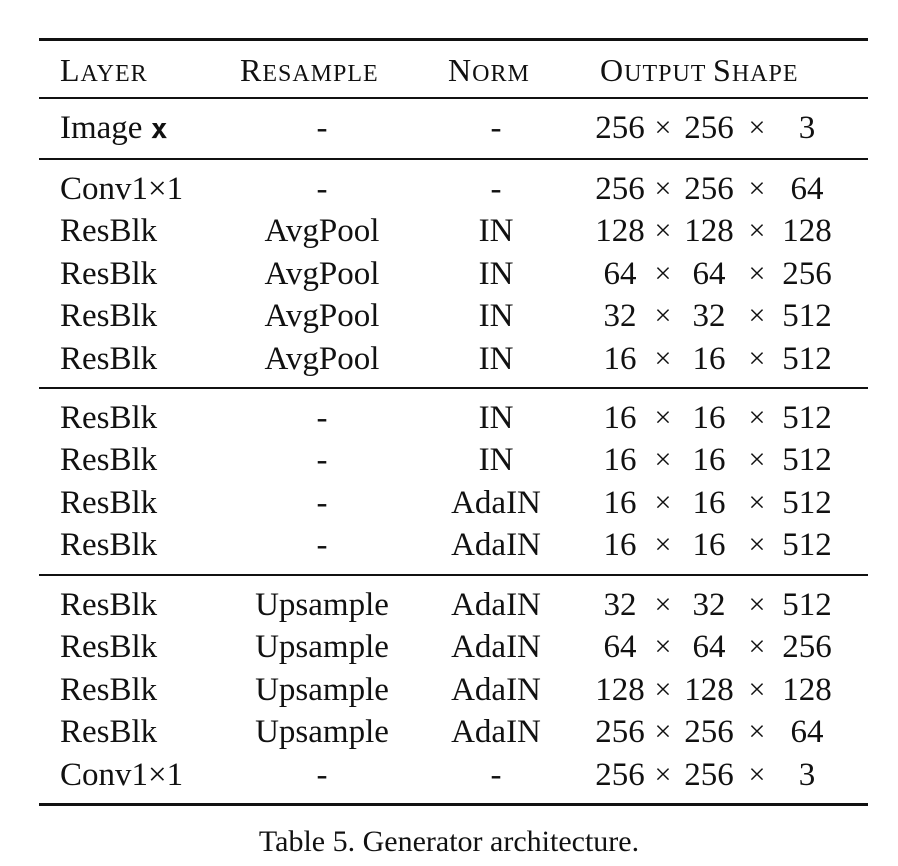 The height and width of the screenshot is (866, 898). Describe the element at coordinates (807, 231) in the screenshot. I see `shape-c: 128` at that location.